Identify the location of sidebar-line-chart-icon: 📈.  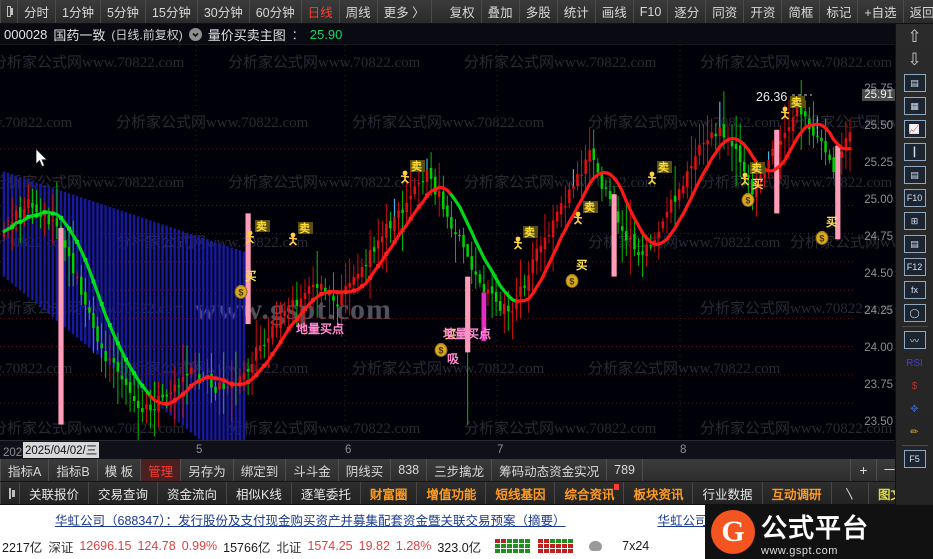
(915, 129).